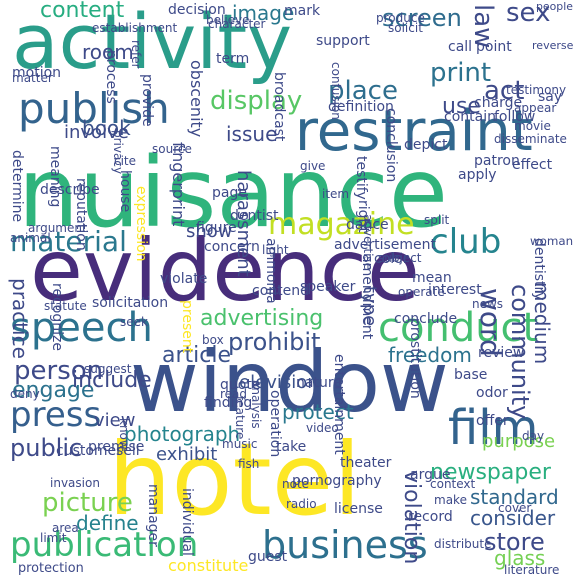 Image resolution: width=576 pixels, height=576 pixels. What do you see at coordinates (197, 10) in the screenshot?
I see `word-decision: decision` at bounding box center [197, 10].